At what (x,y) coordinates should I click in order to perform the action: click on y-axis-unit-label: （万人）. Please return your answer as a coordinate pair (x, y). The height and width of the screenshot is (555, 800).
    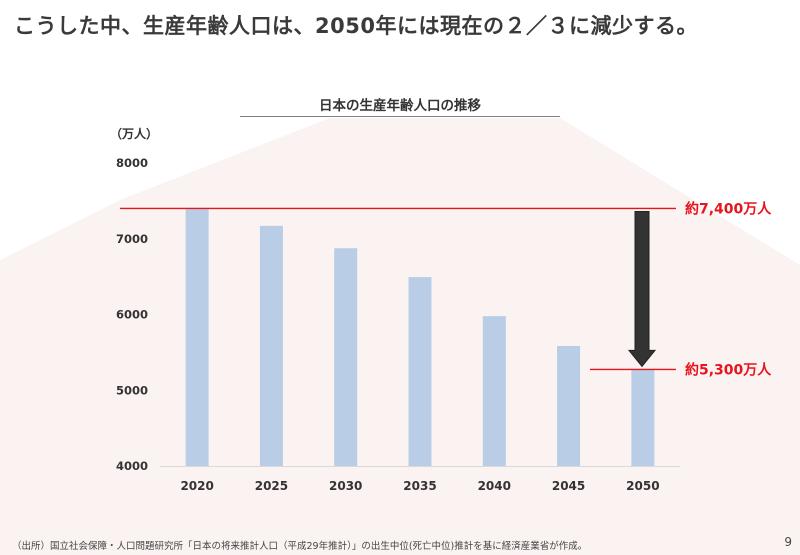
    Looking at the image, I should click on (134, 133).